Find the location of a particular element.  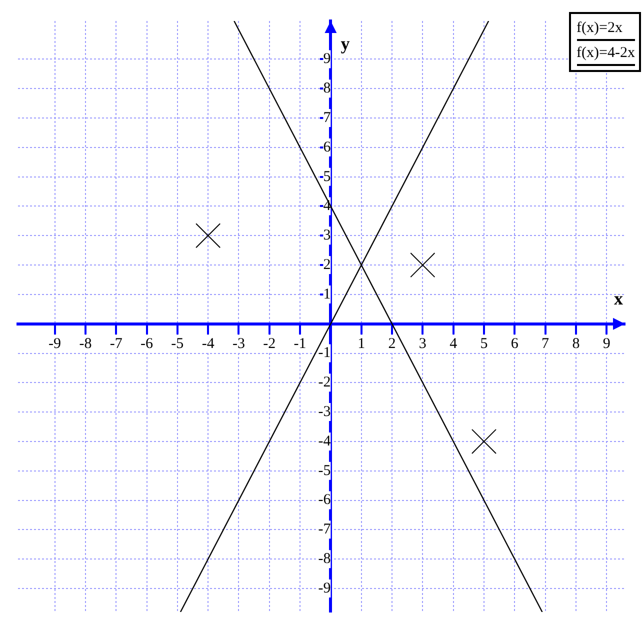

y-tick-label: -4 is located at coordinates (325, 441).